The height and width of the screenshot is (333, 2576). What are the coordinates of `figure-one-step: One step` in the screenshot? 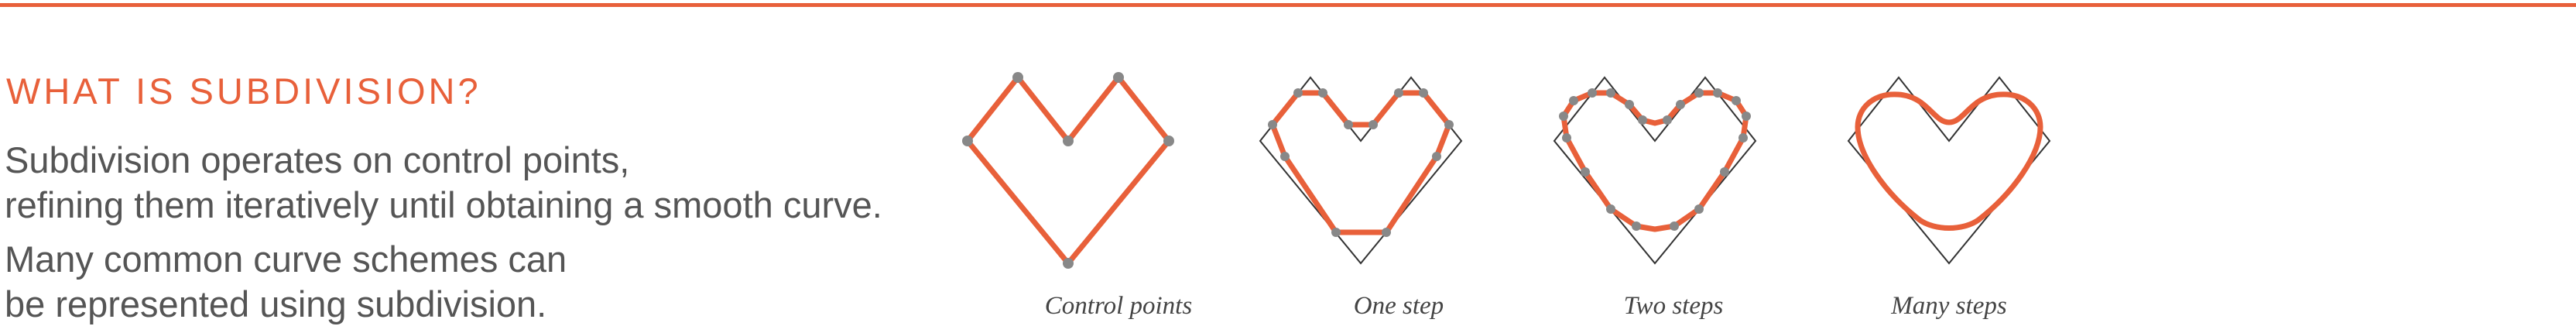 It's located at (1361, 198).